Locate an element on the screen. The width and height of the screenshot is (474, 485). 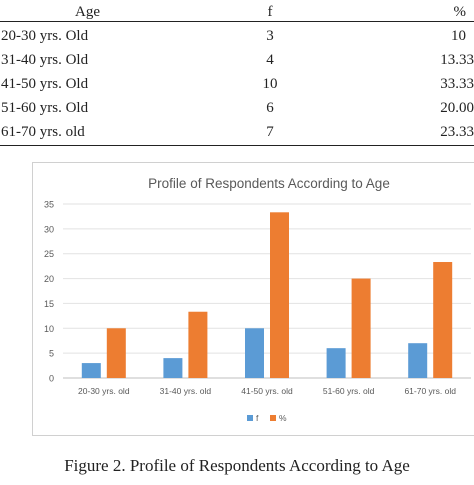
percent-cell: 20.00 is located at coordinates (457, 108).